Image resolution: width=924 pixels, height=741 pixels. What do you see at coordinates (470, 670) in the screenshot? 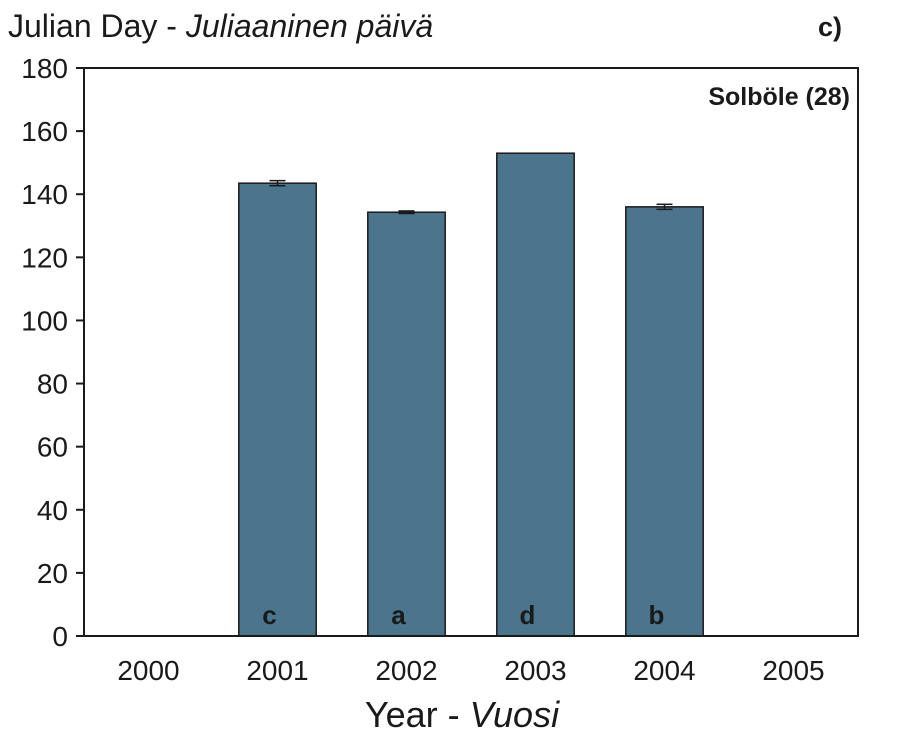
I see `x-axis: 2000 2001 2002 2003 2004 2005` at bounding box center [470, 670].